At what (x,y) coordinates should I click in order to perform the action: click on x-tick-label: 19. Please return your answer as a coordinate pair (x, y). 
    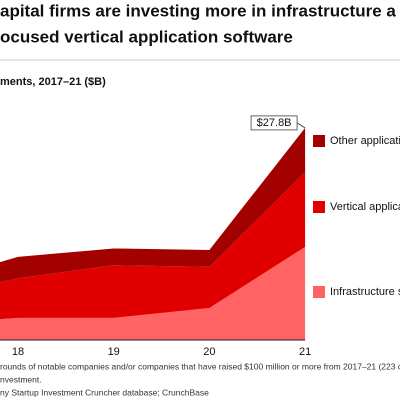
    Looking at the image, I should click on (114, 352).